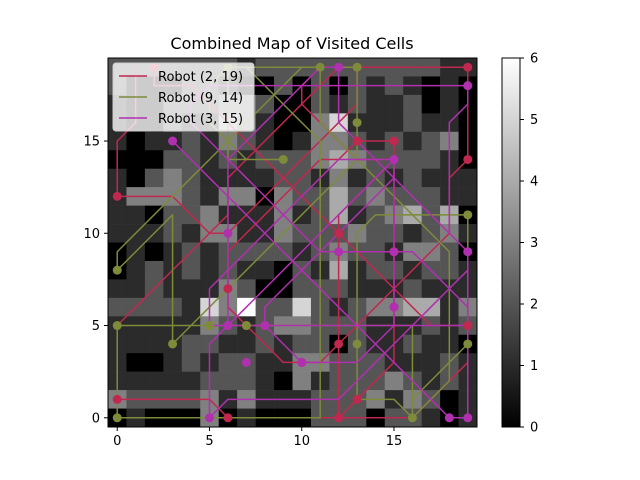 This screenshot has width=640, height=480. Describe the element at coordinates (534, 120) in the screenshot. I see `colorbar-tick-label: 5` at that location.